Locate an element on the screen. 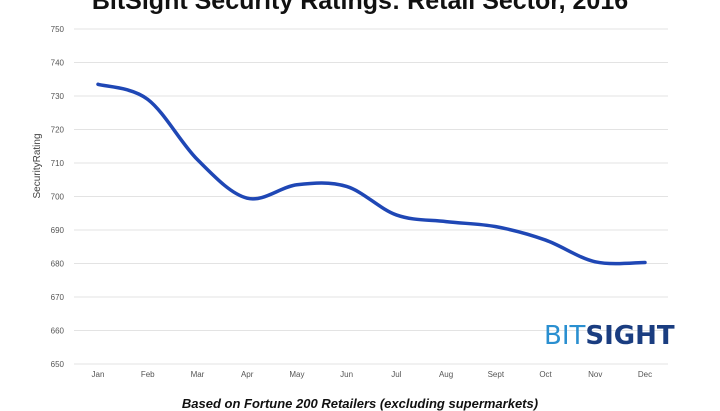  x-tick-label: Mar is located at coordinates (198, 374).